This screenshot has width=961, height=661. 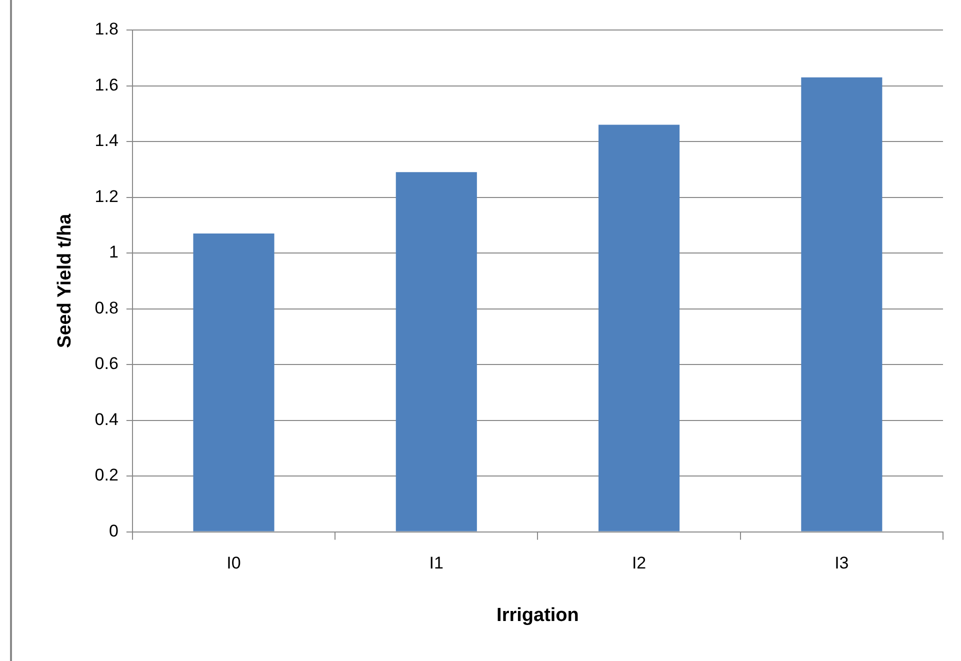 What do you see at coordinates (106, 419) in the screenshot?
I see `y-tick-label: 0.4` at bounding box center [106, 419].